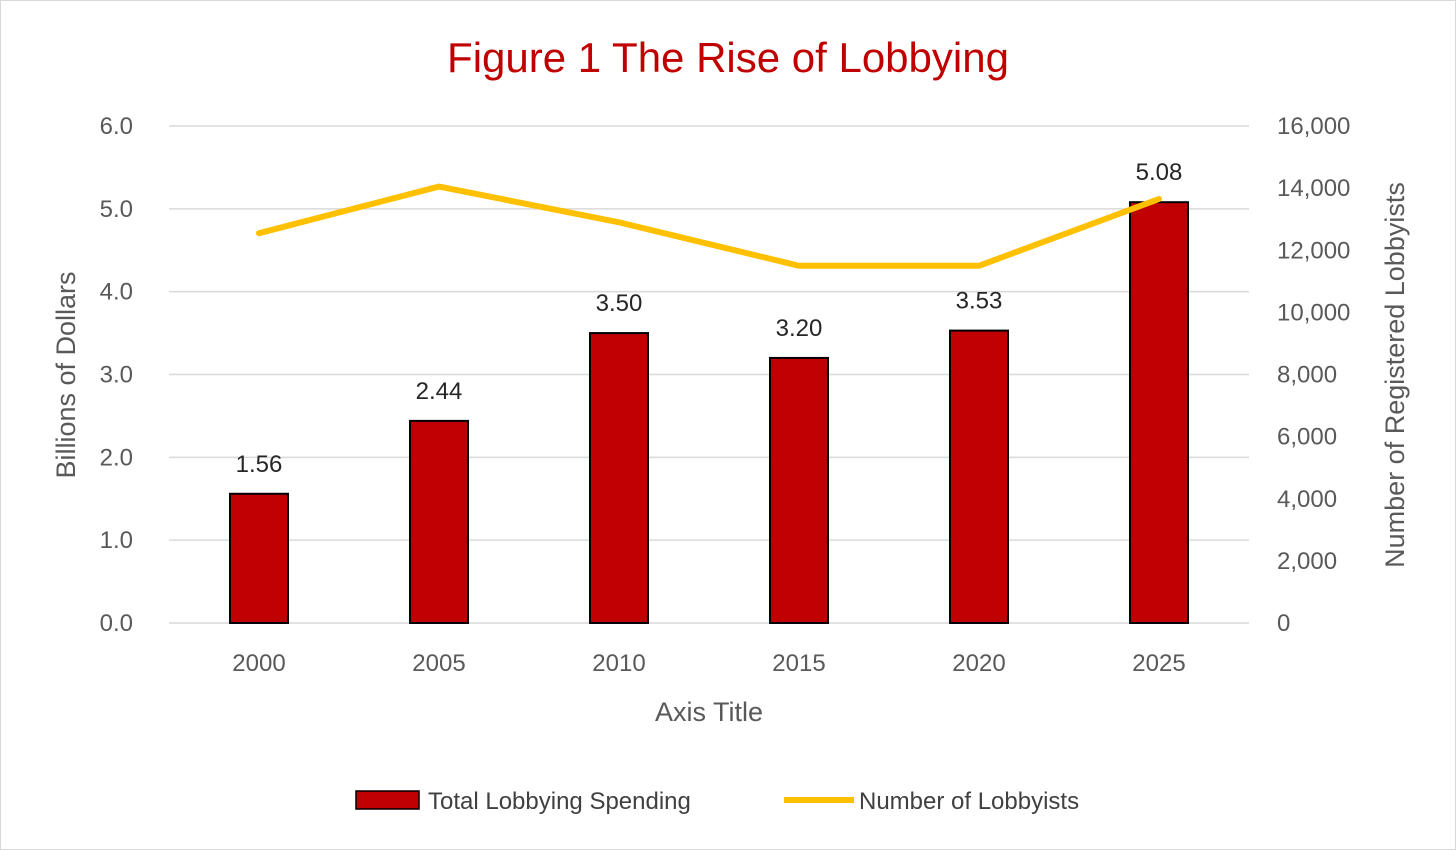 The height and width of the screenshot is (850, 1456). I want to click on y-tick-label: 6.0, so click(116, 126).